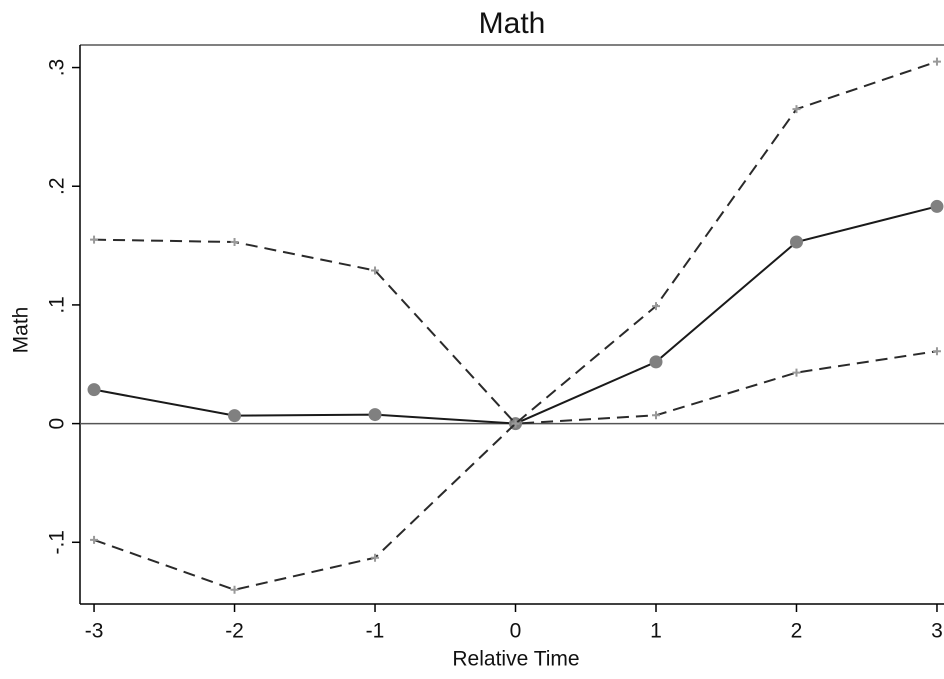 The image size is (944, 679). I want to click on x-axis-label: Relative Time, so click(515, 659).